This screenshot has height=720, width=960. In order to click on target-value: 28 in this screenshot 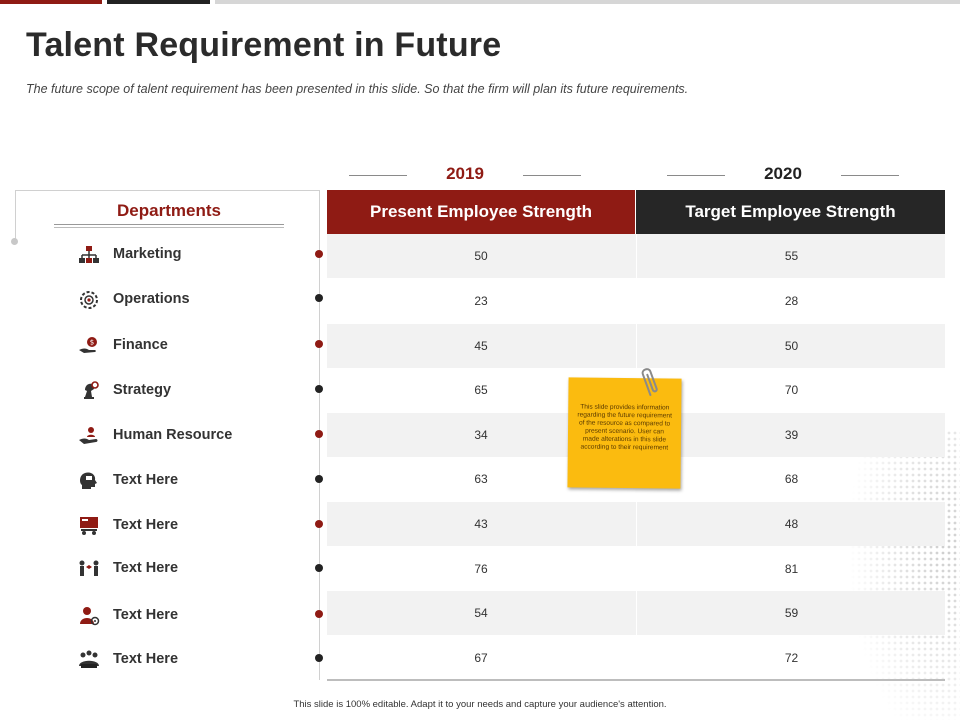, I will do `click(791, 301)`.